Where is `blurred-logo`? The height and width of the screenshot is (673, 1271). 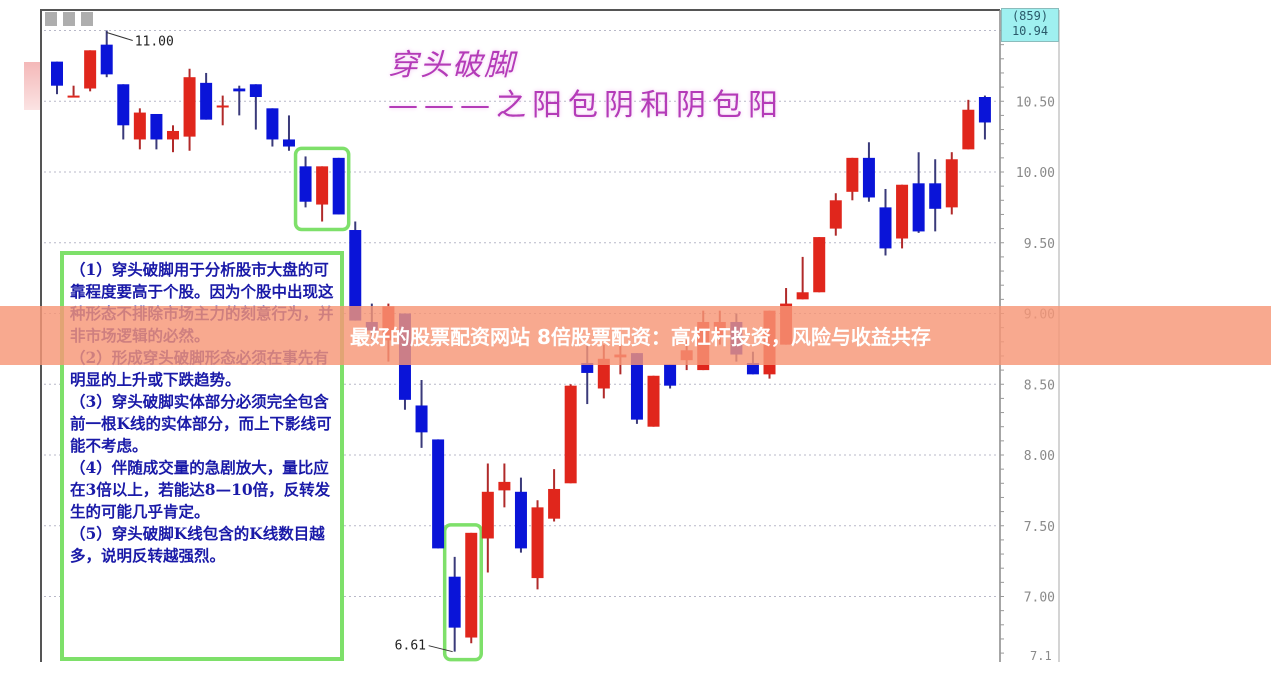
blurred-logo is located at coordinates (75, 22).